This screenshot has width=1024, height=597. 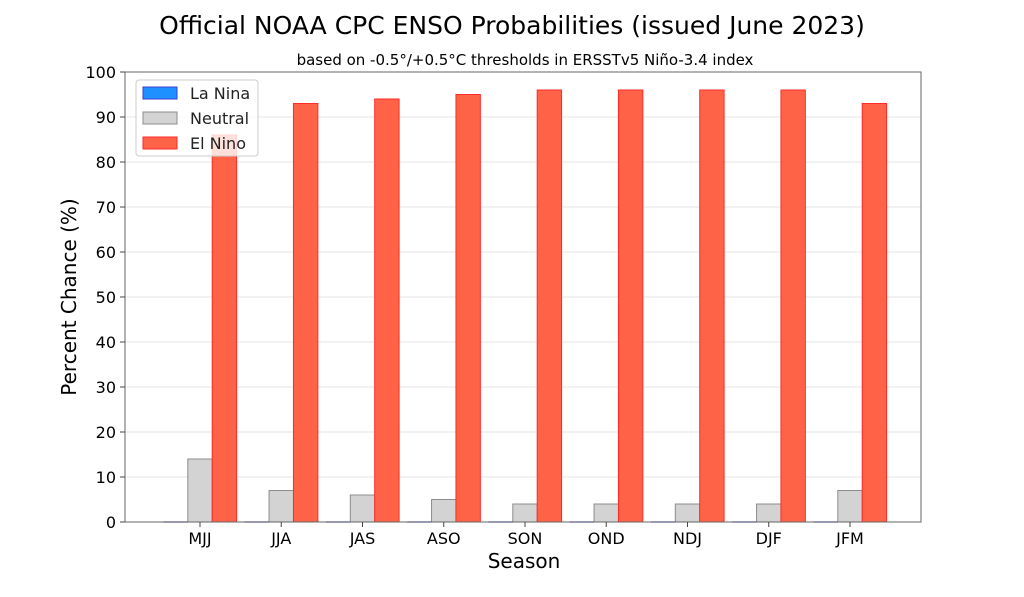 What do you see at coordinates (468, 308) in the screenshot?
I see `bar-el-nino-aso` at bounding box center [468, 308].